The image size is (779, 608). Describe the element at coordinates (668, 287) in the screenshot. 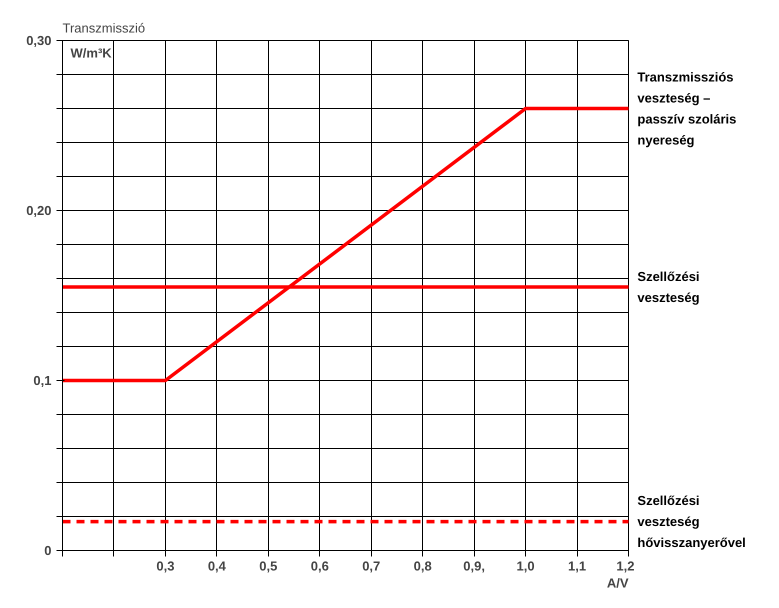

I see `series-label: Szellőzési veszteség` at that location.